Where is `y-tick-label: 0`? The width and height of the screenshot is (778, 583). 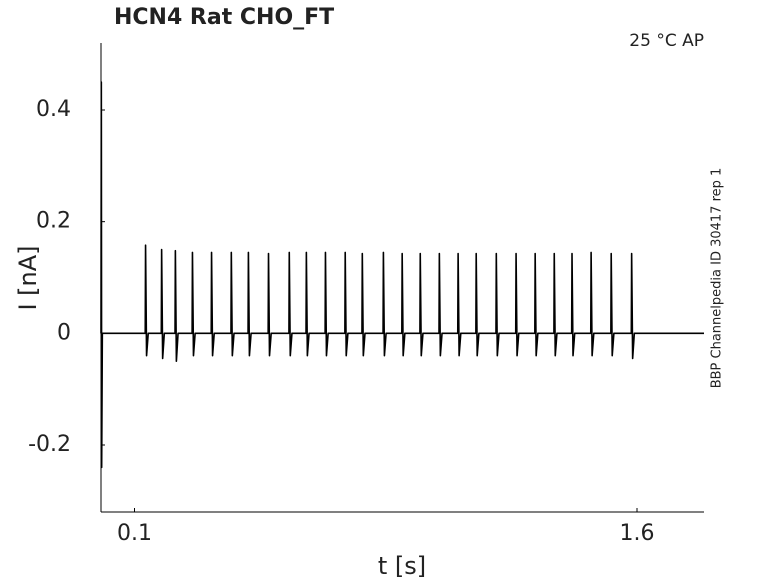 y-tick-label: 0 is located at coordinates (64, 332).